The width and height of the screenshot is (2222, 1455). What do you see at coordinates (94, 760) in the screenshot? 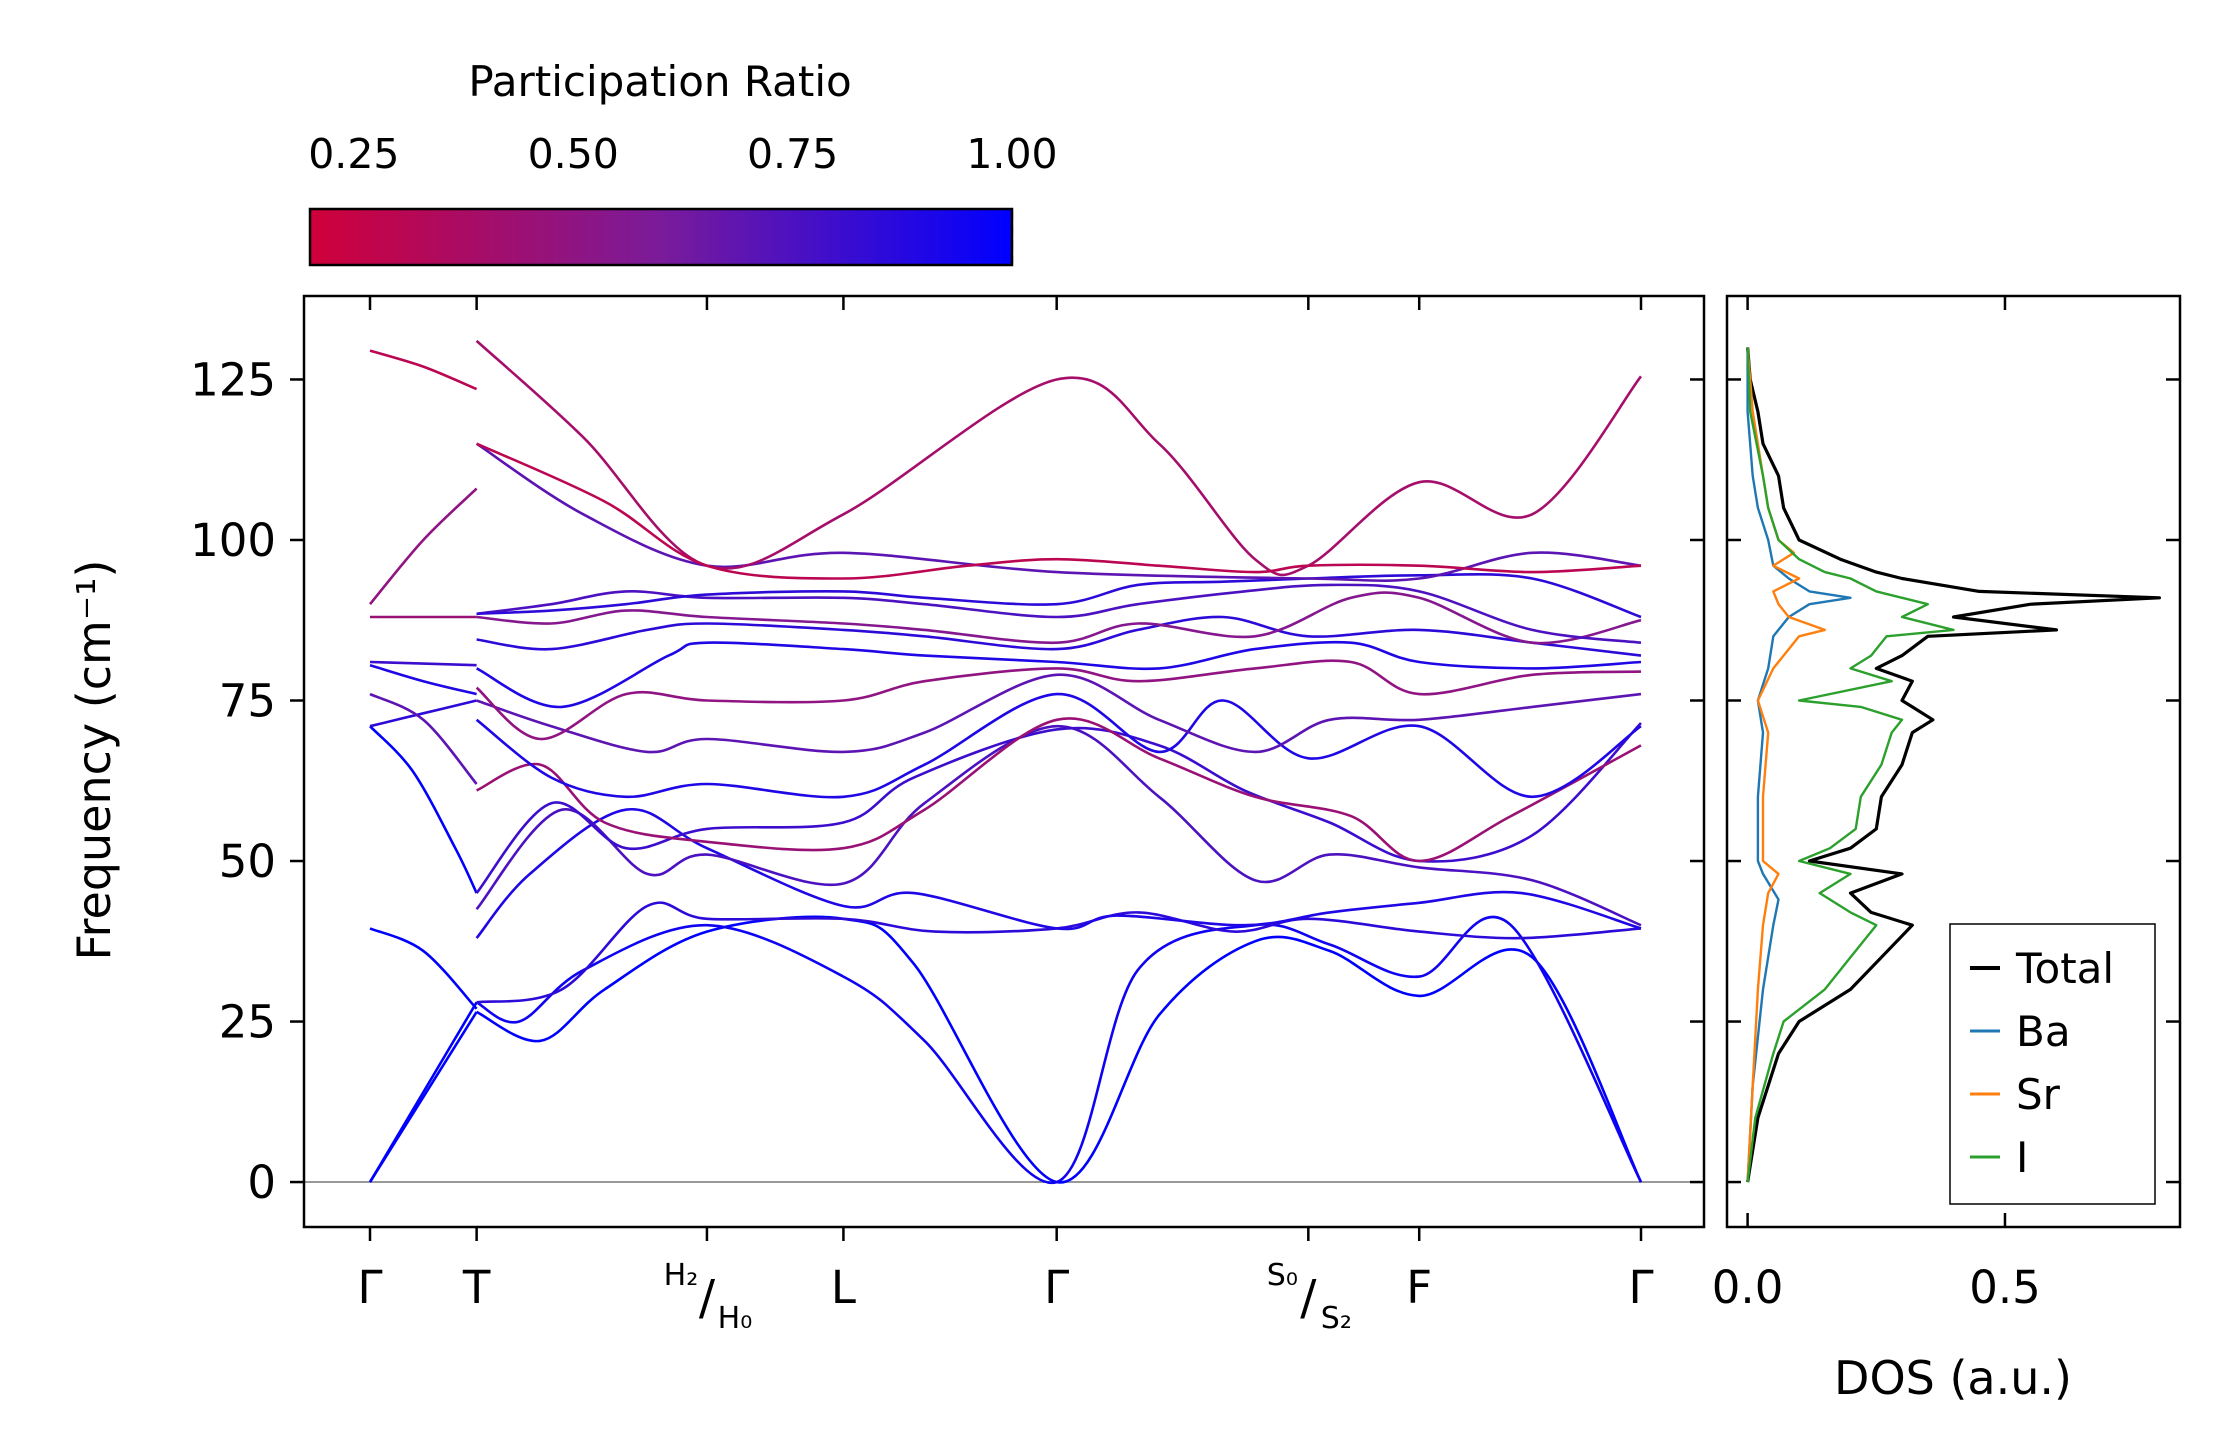
I see `y-axis-title: Frequency (cm⁻¹)` at bounding box center [94, 760].